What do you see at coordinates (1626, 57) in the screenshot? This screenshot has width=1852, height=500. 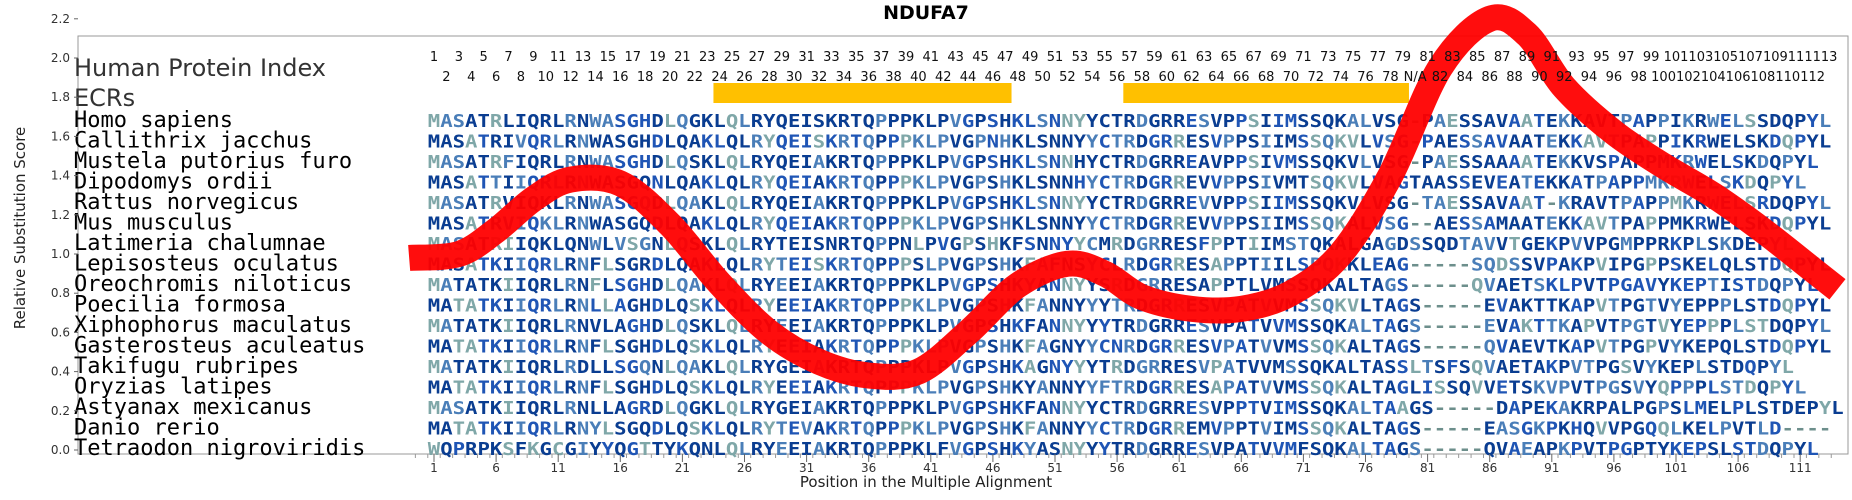 I see `index-label-odd: 97` at bounding box center [1626, 57].